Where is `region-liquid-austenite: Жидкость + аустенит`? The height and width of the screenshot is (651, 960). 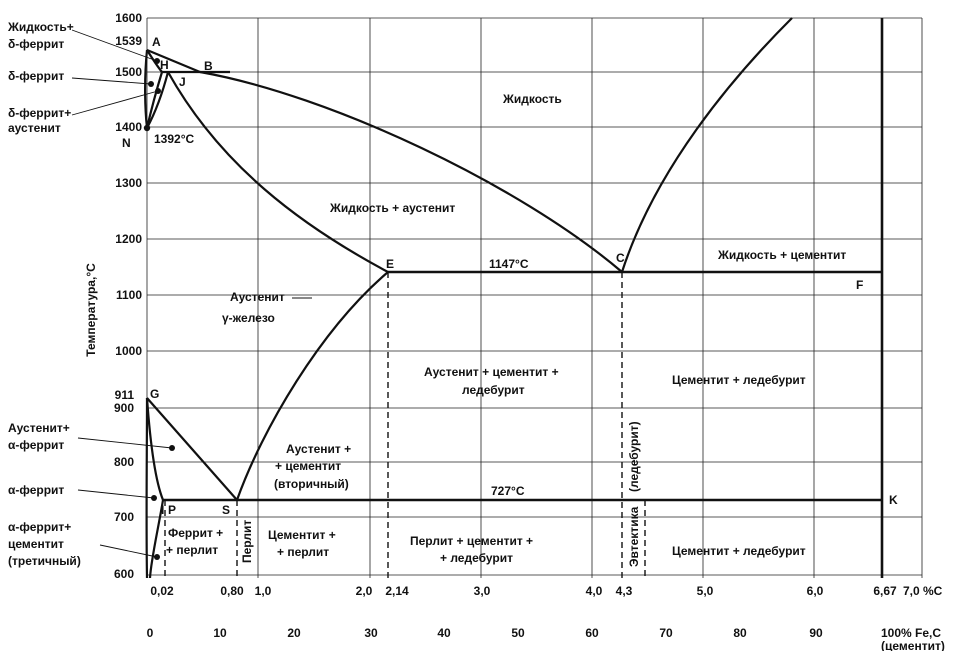
region-liquid-austenite: Жидкость + аустенит is located at coordinates (392, 208).